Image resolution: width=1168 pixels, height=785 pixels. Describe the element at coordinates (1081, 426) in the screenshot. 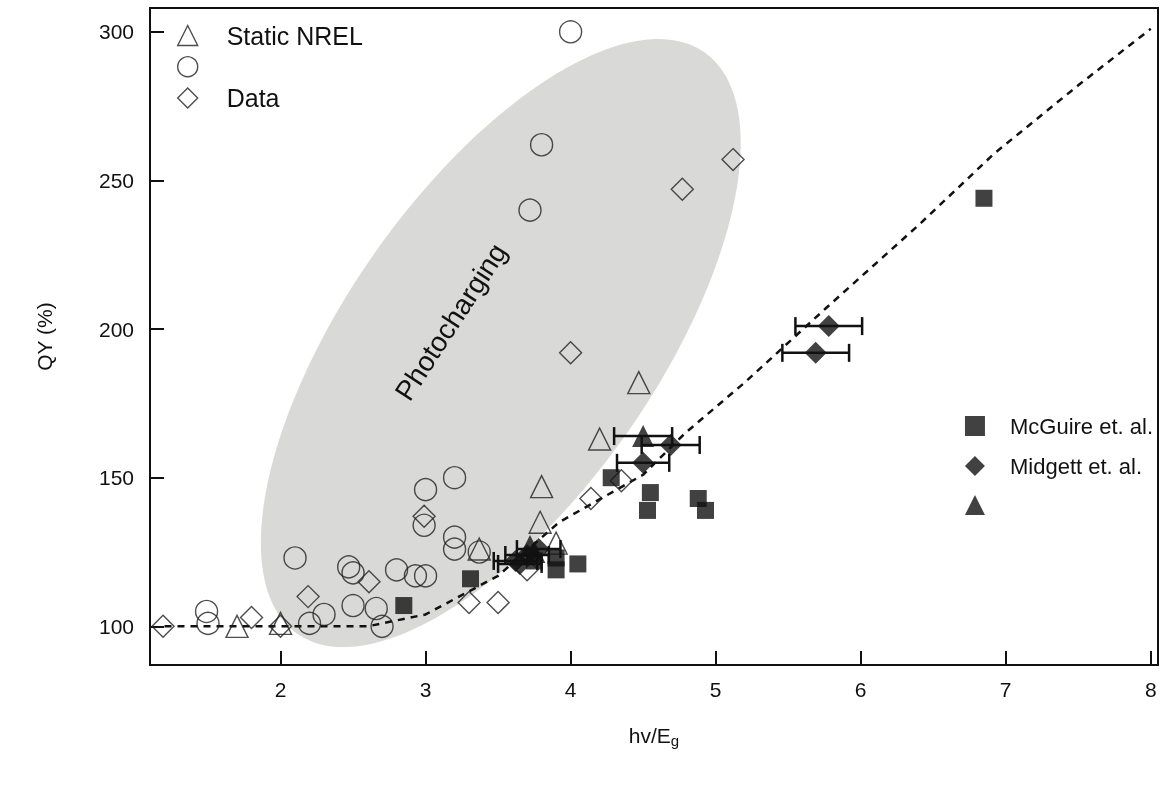

I see `legend-label: McGuire et. al.` at that location.